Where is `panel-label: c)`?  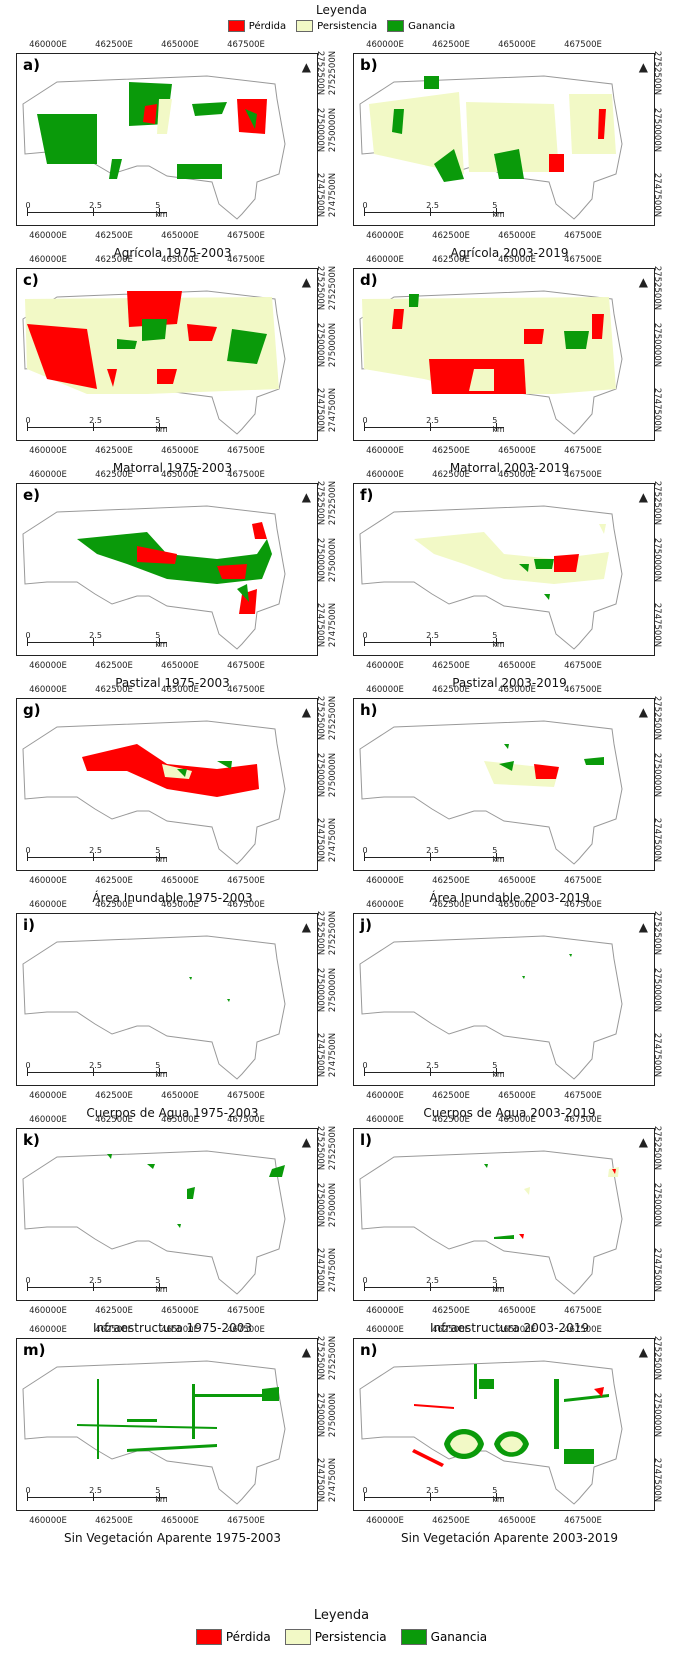
panel-label: c) is located at coordinates (31, 280).